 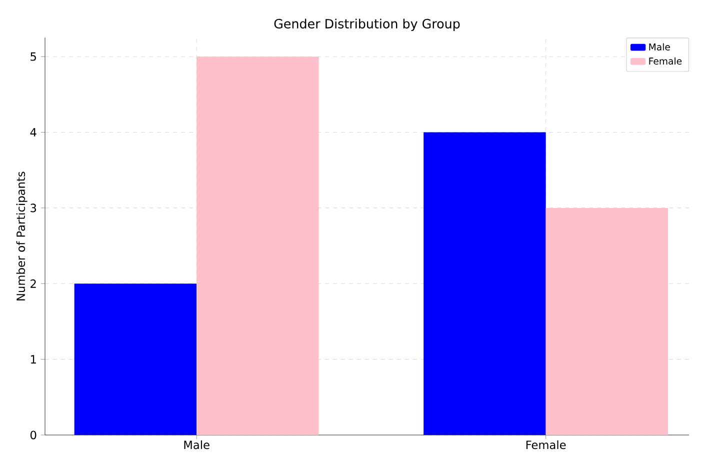 I want to click on legend-label: Female, so click(x=665, y=61).